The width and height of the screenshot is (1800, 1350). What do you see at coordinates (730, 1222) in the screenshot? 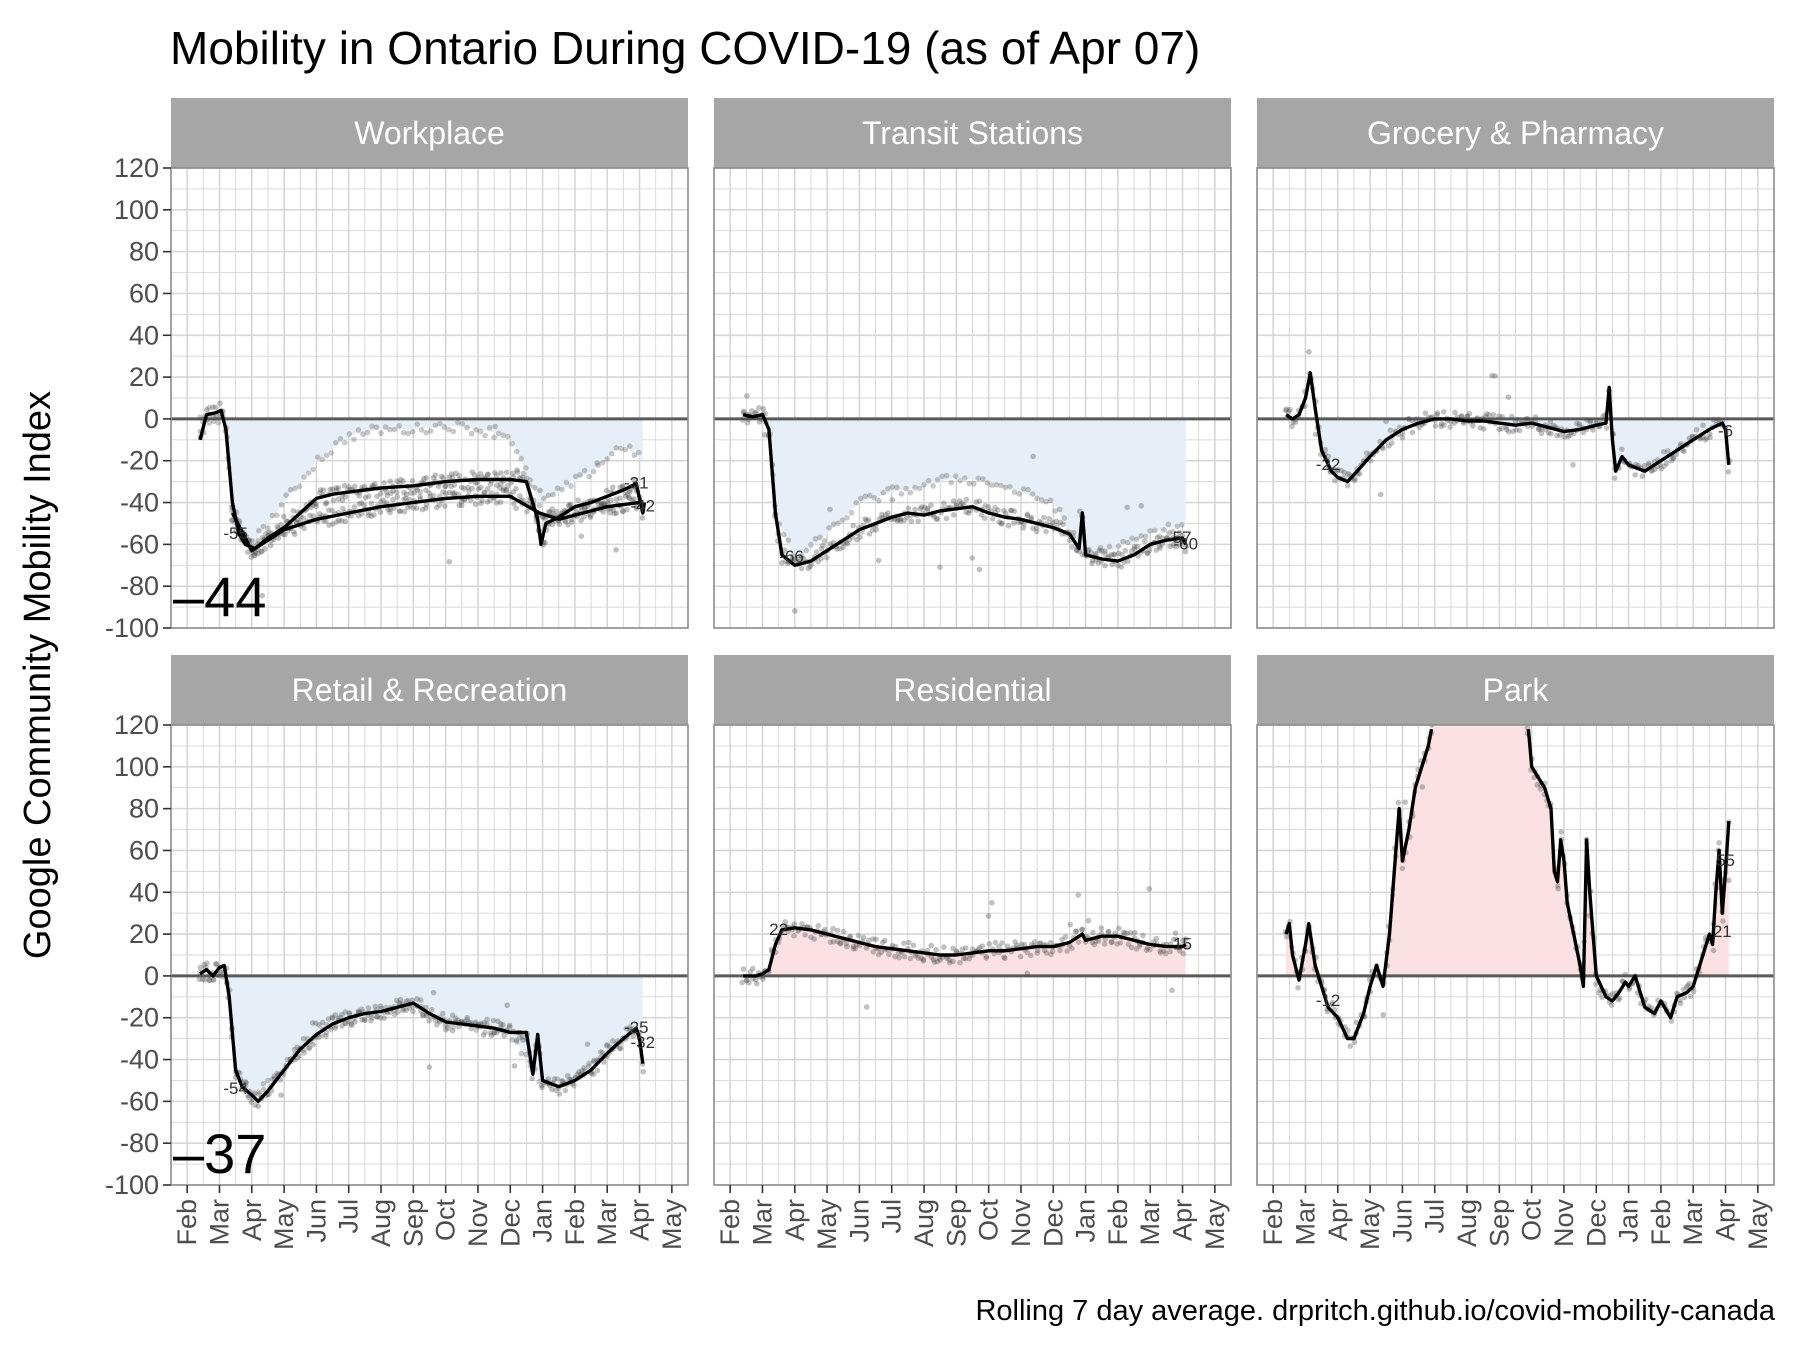
I see `x-tick-label: Feb` at bounding box center [730, 1222].